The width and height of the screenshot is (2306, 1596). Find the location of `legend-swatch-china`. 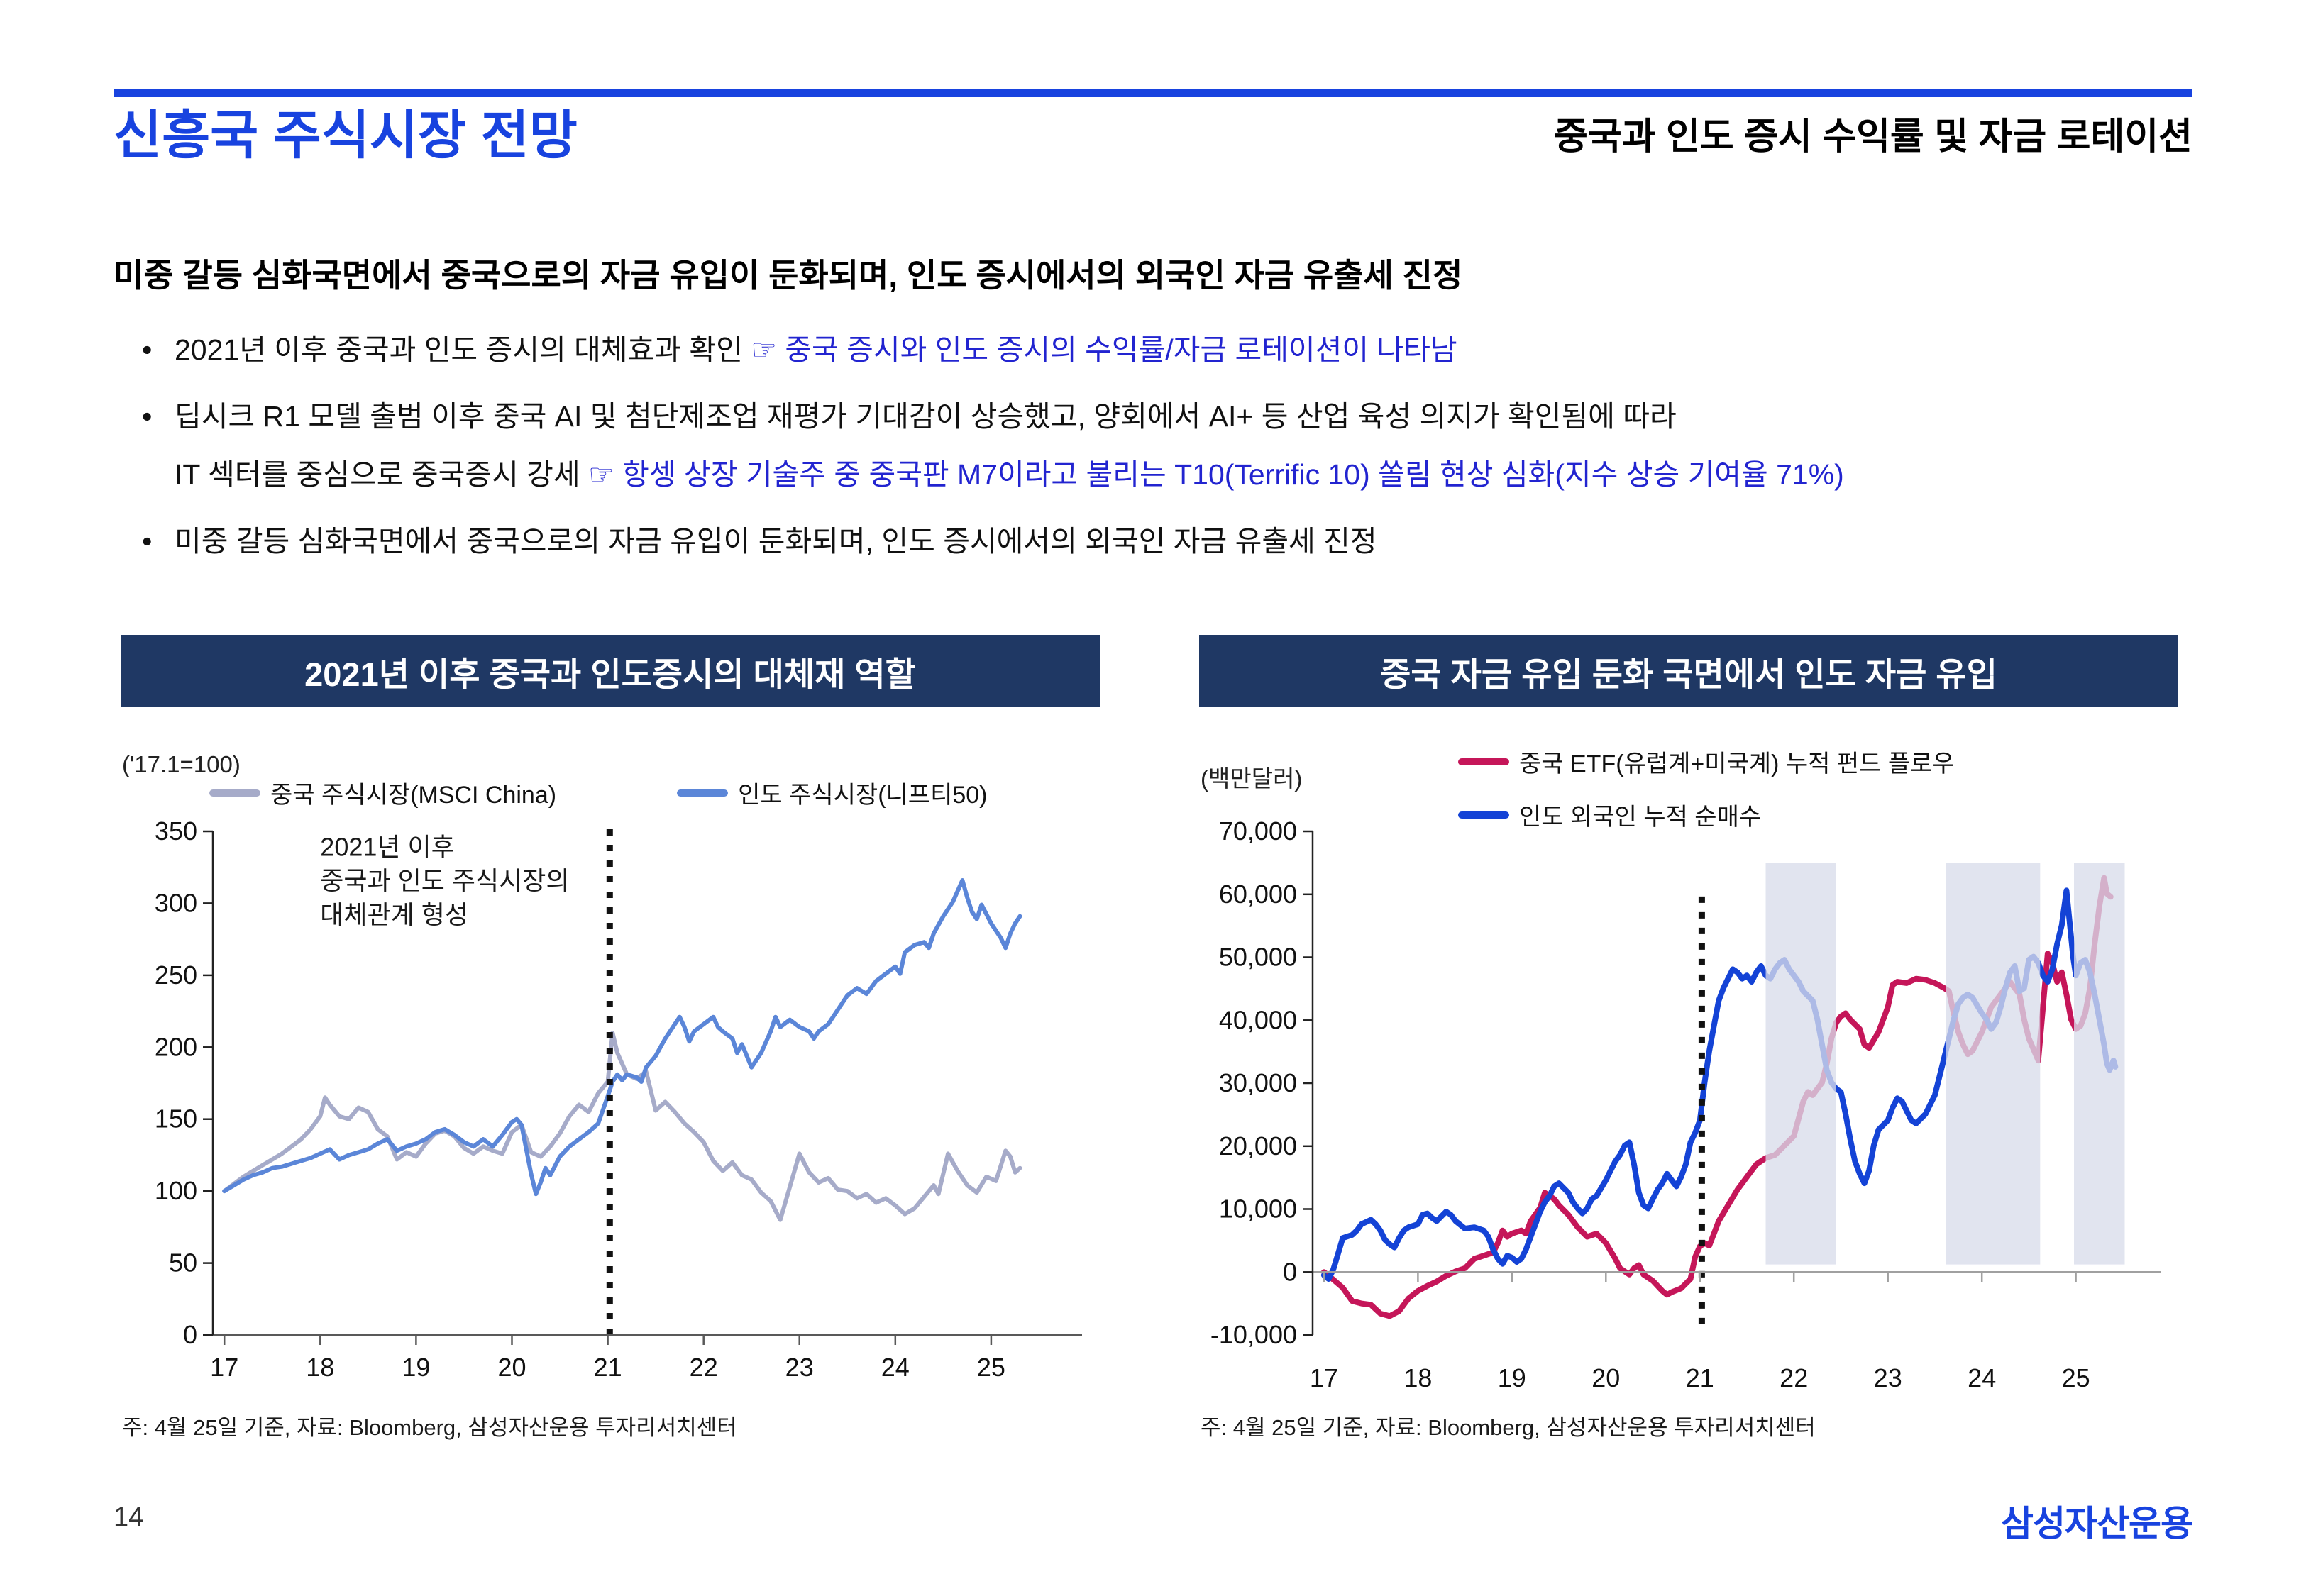

legend-swatch-china is located at coordinates (235, 793).